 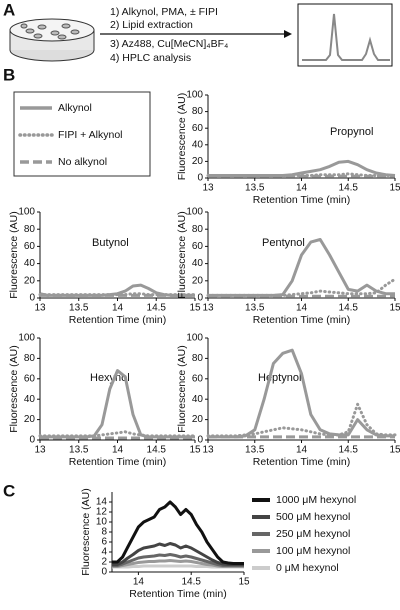 I want to click on legend-label: 100 μM hexynol, so click(x=313, y=551).